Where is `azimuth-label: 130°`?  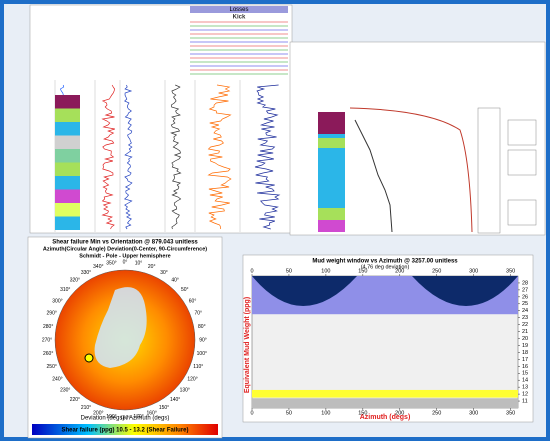 azimuth-label: 130° is located at coordinates (185, 390).